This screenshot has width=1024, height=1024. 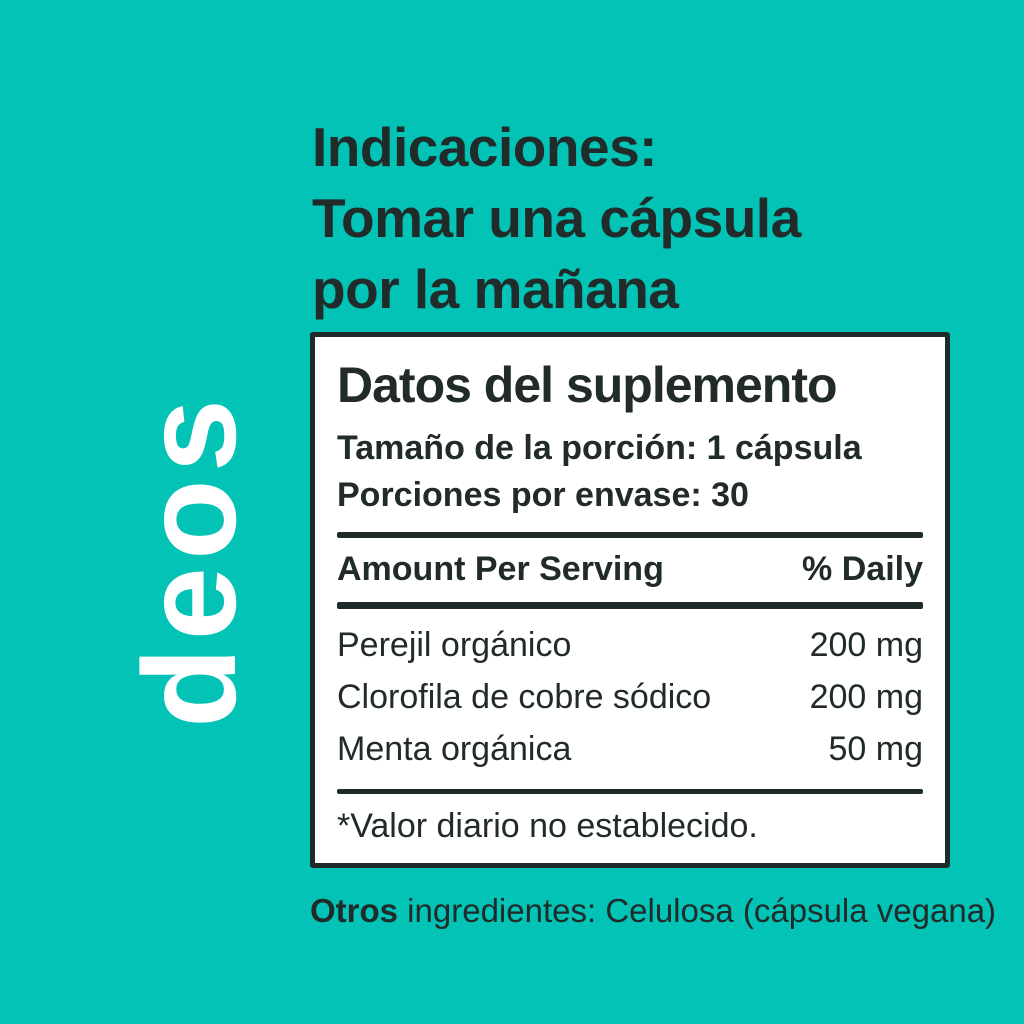 What do you see at coordinates (630, 535) in the screenshot?
I see `divider-rule-top` at bounding box center [630, 535].